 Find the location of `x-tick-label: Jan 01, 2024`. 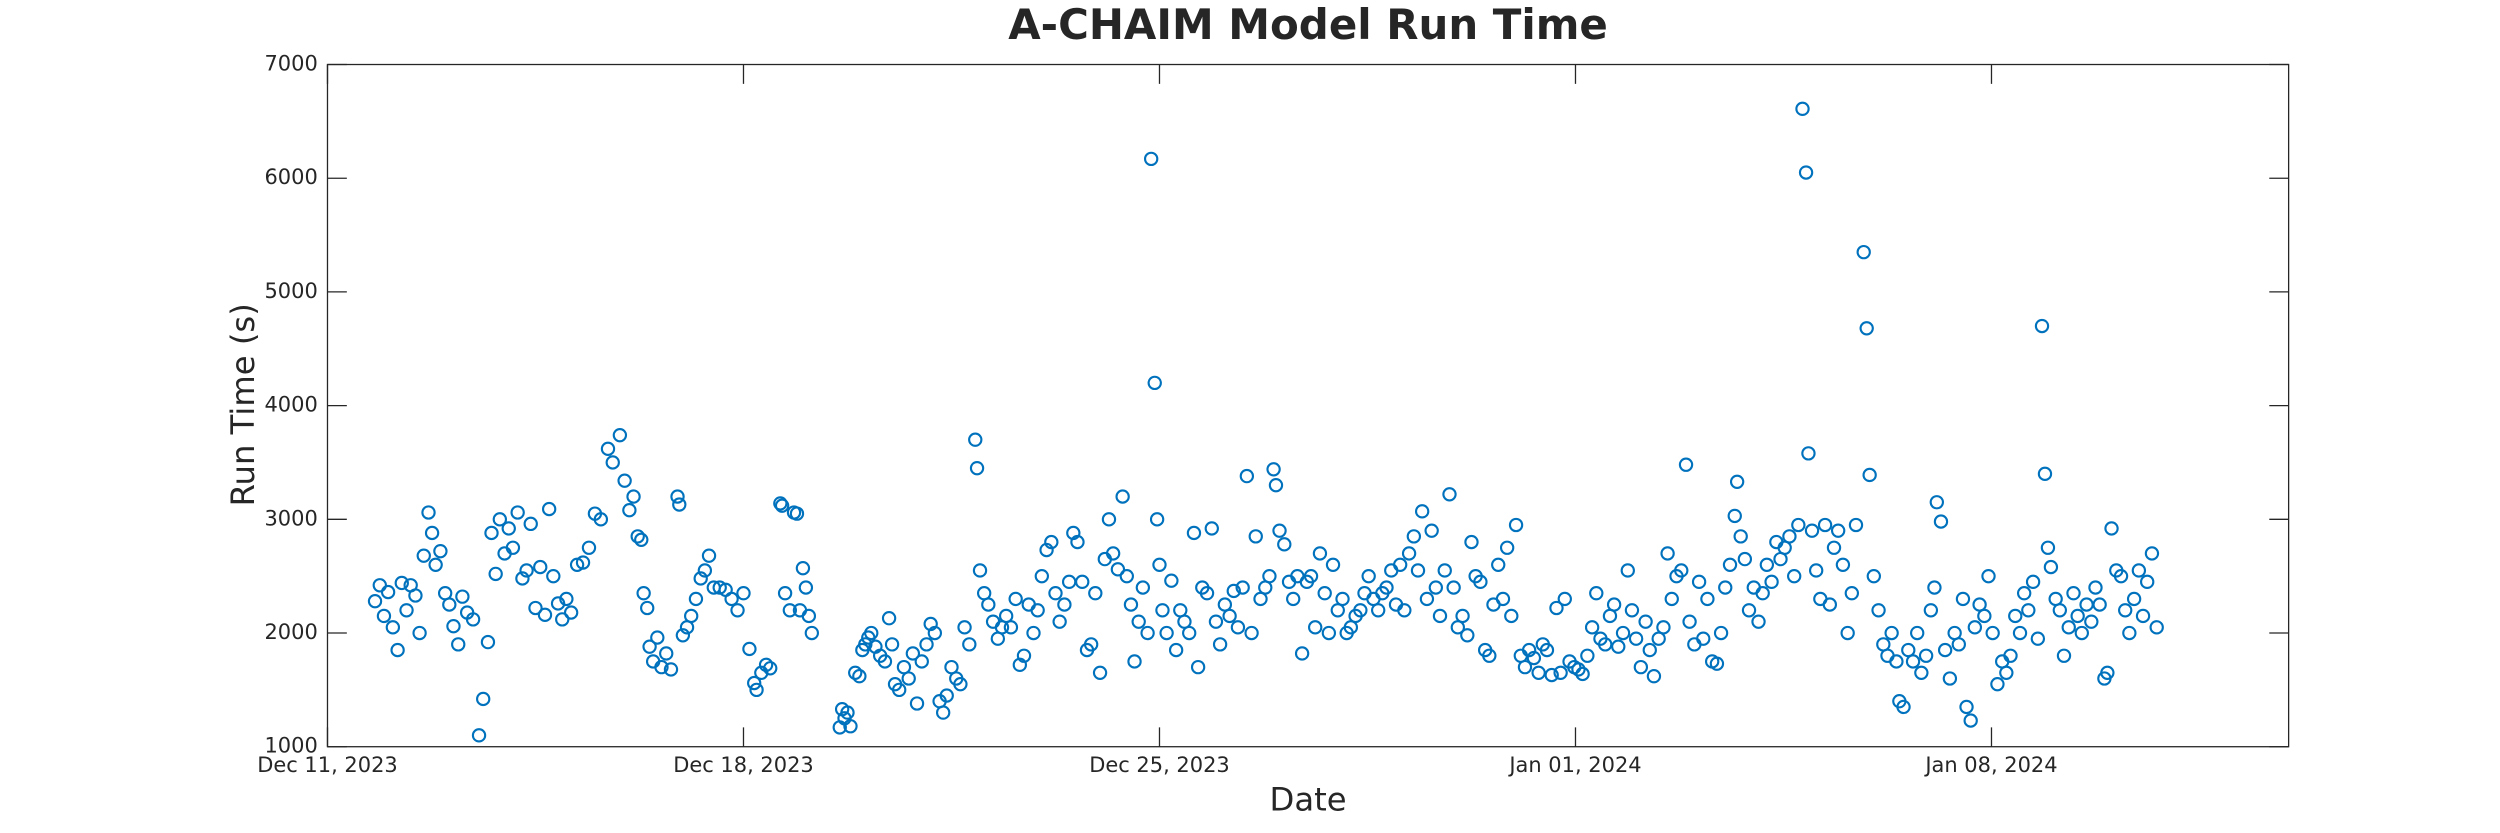

x-tick-label: Jan 01, 2024 is located at coordinates (1574, 765).